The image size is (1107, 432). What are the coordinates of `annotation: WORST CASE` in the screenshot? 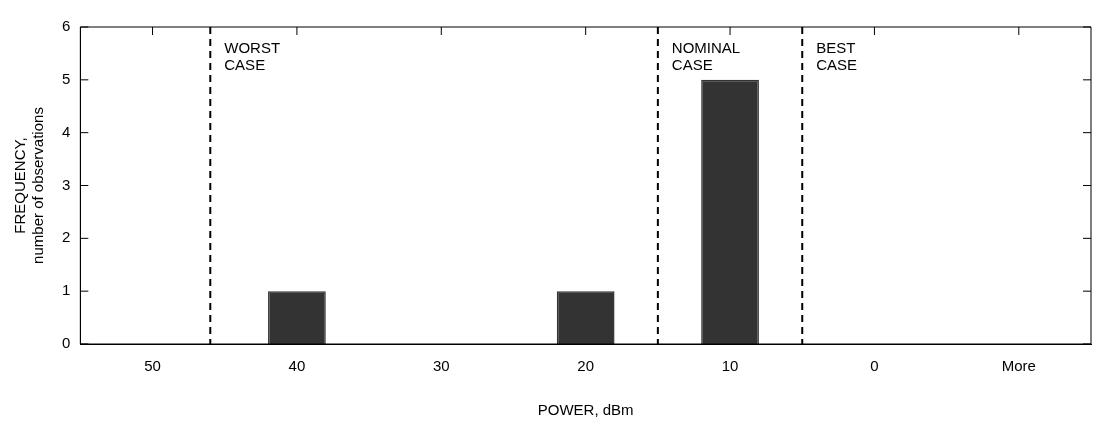 It's located at (252, 55).